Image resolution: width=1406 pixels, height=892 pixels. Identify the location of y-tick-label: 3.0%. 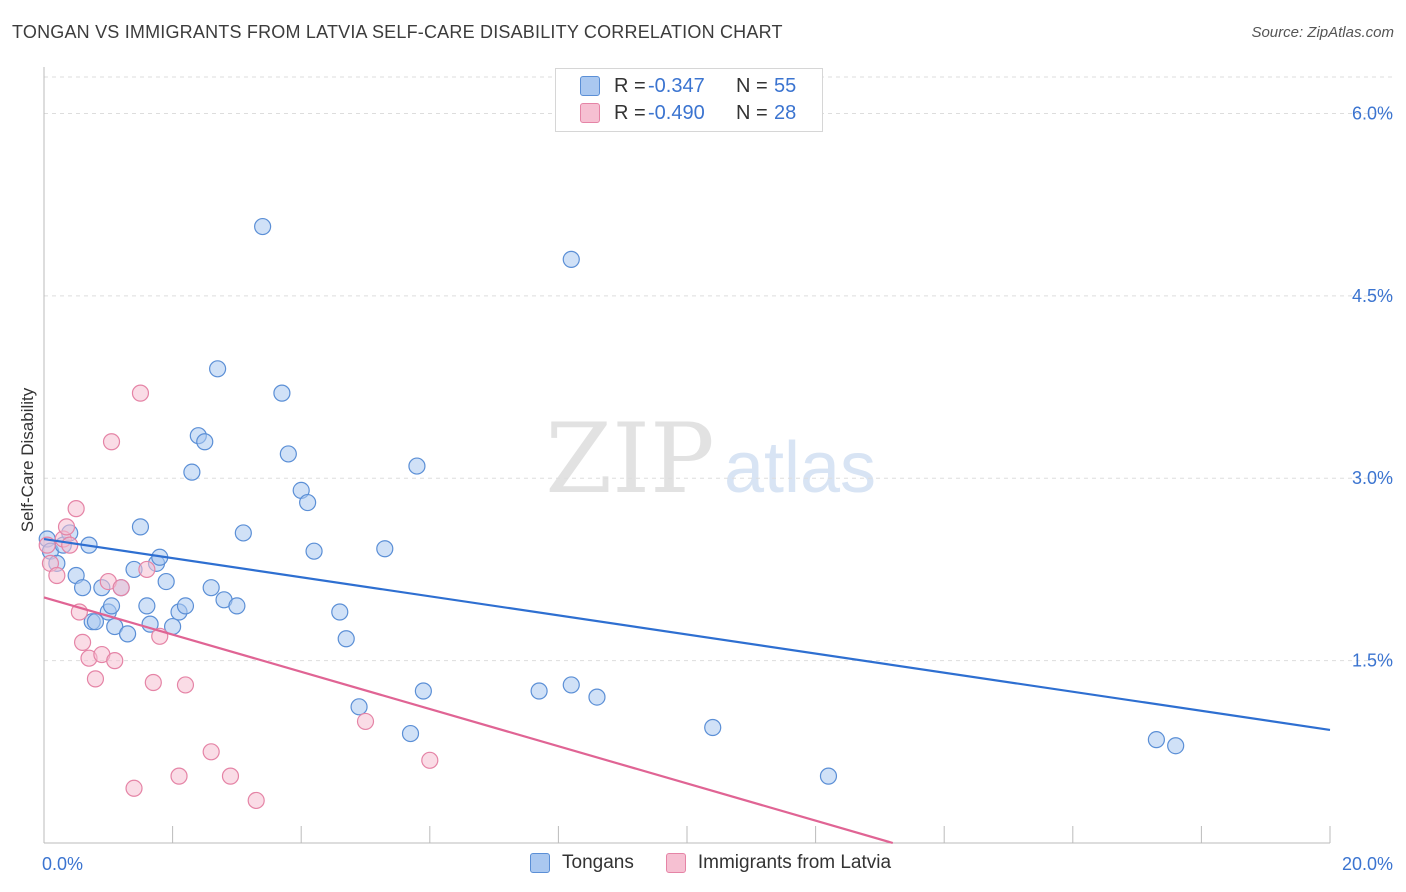
(1372, 478).